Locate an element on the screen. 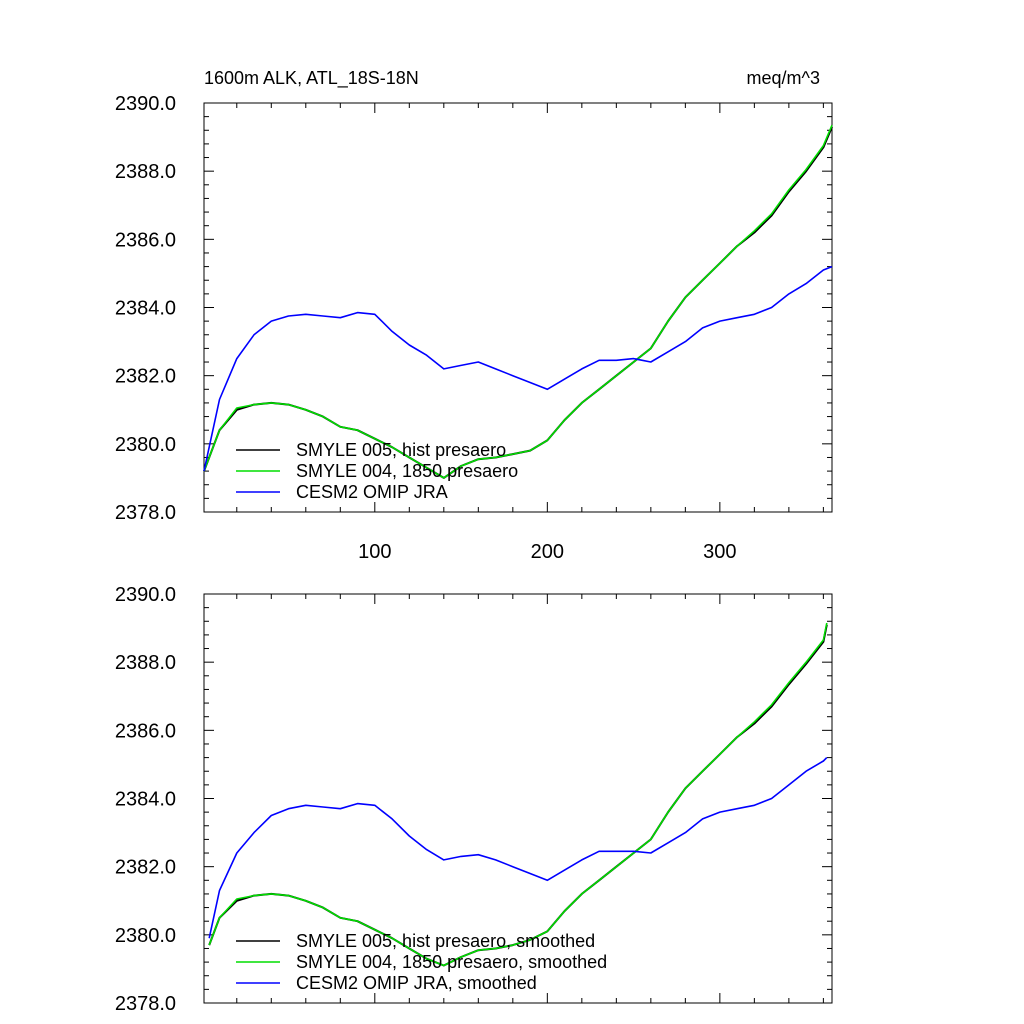 Image resolution: width=1024 pixels, height=1024 pixels. x-tick-label: 300 is located at coordinates (719, 552).